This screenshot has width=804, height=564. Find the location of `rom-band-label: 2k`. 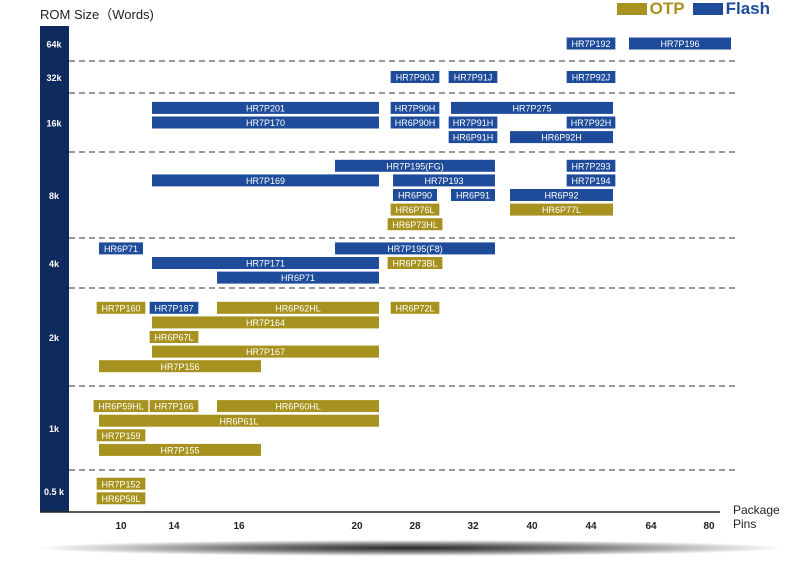

rom-band-label: 2k is located at coordinates (54, 338).